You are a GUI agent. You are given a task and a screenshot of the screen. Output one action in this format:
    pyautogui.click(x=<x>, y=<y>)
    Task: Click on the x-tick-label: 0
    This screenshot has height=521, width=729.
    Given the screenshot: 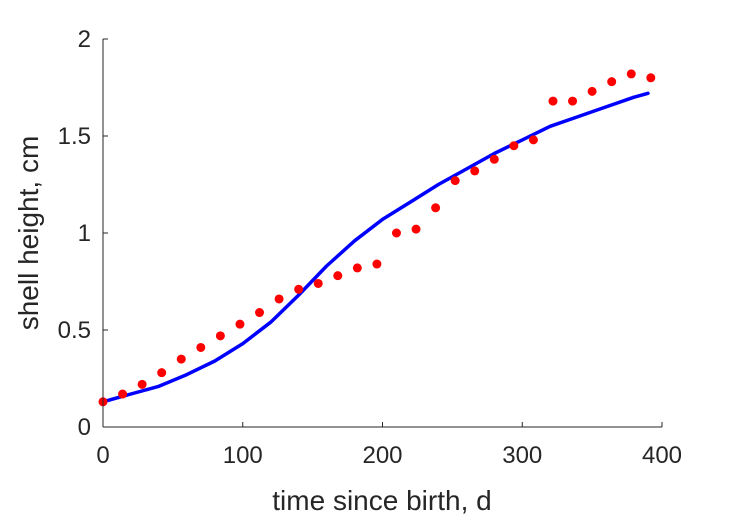 What is the action you would take?
    pyautogui.click(x=102, y=455)
    